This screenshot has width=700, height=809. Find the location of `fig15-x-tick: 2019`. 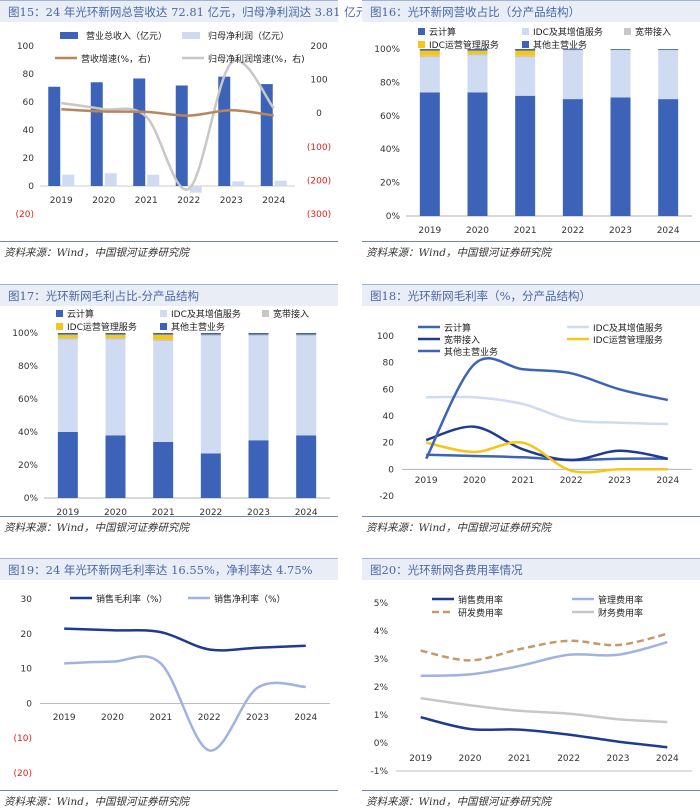

fig15-x-tick: 2019 is located at coordinates (61, 201).